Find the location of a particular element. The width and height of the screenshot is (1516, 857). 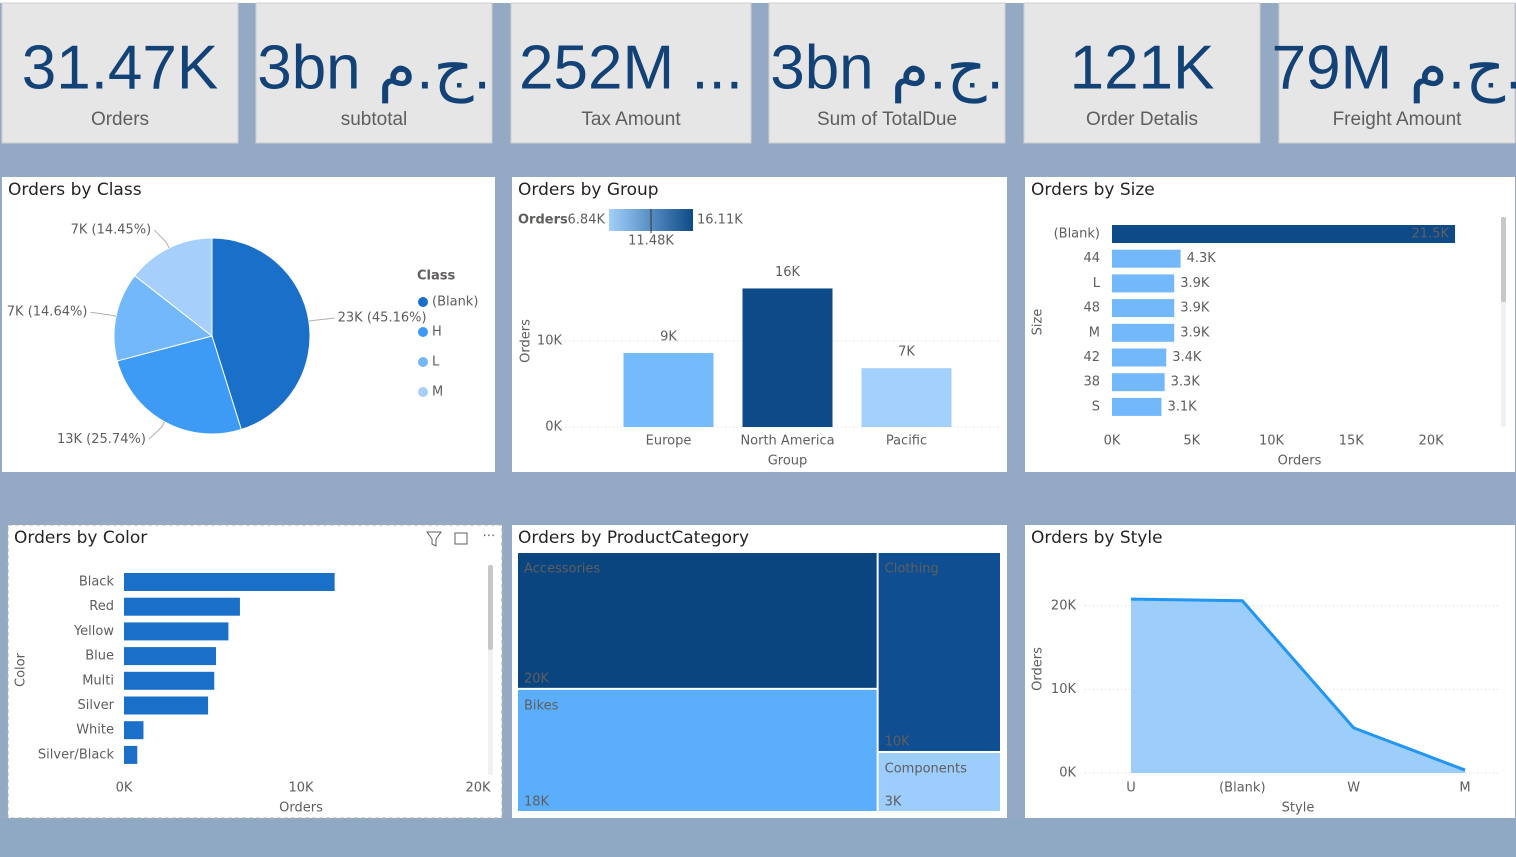

scrollbar-thumb is located at coordinates (1503, 259).